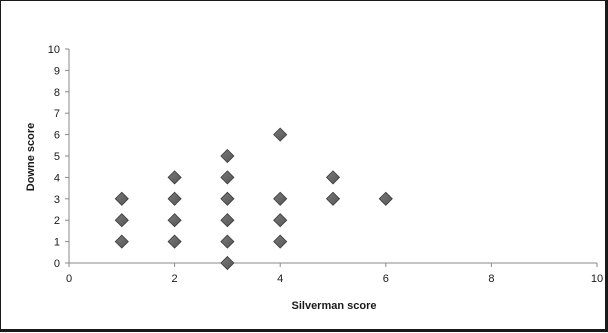 Image resolution: width=608 pixels, height=333 pixels. What do you see at coordinates (54, 50) in the screenshot?
I see `y-tick-label: 10` at bounding box center [54, 50].